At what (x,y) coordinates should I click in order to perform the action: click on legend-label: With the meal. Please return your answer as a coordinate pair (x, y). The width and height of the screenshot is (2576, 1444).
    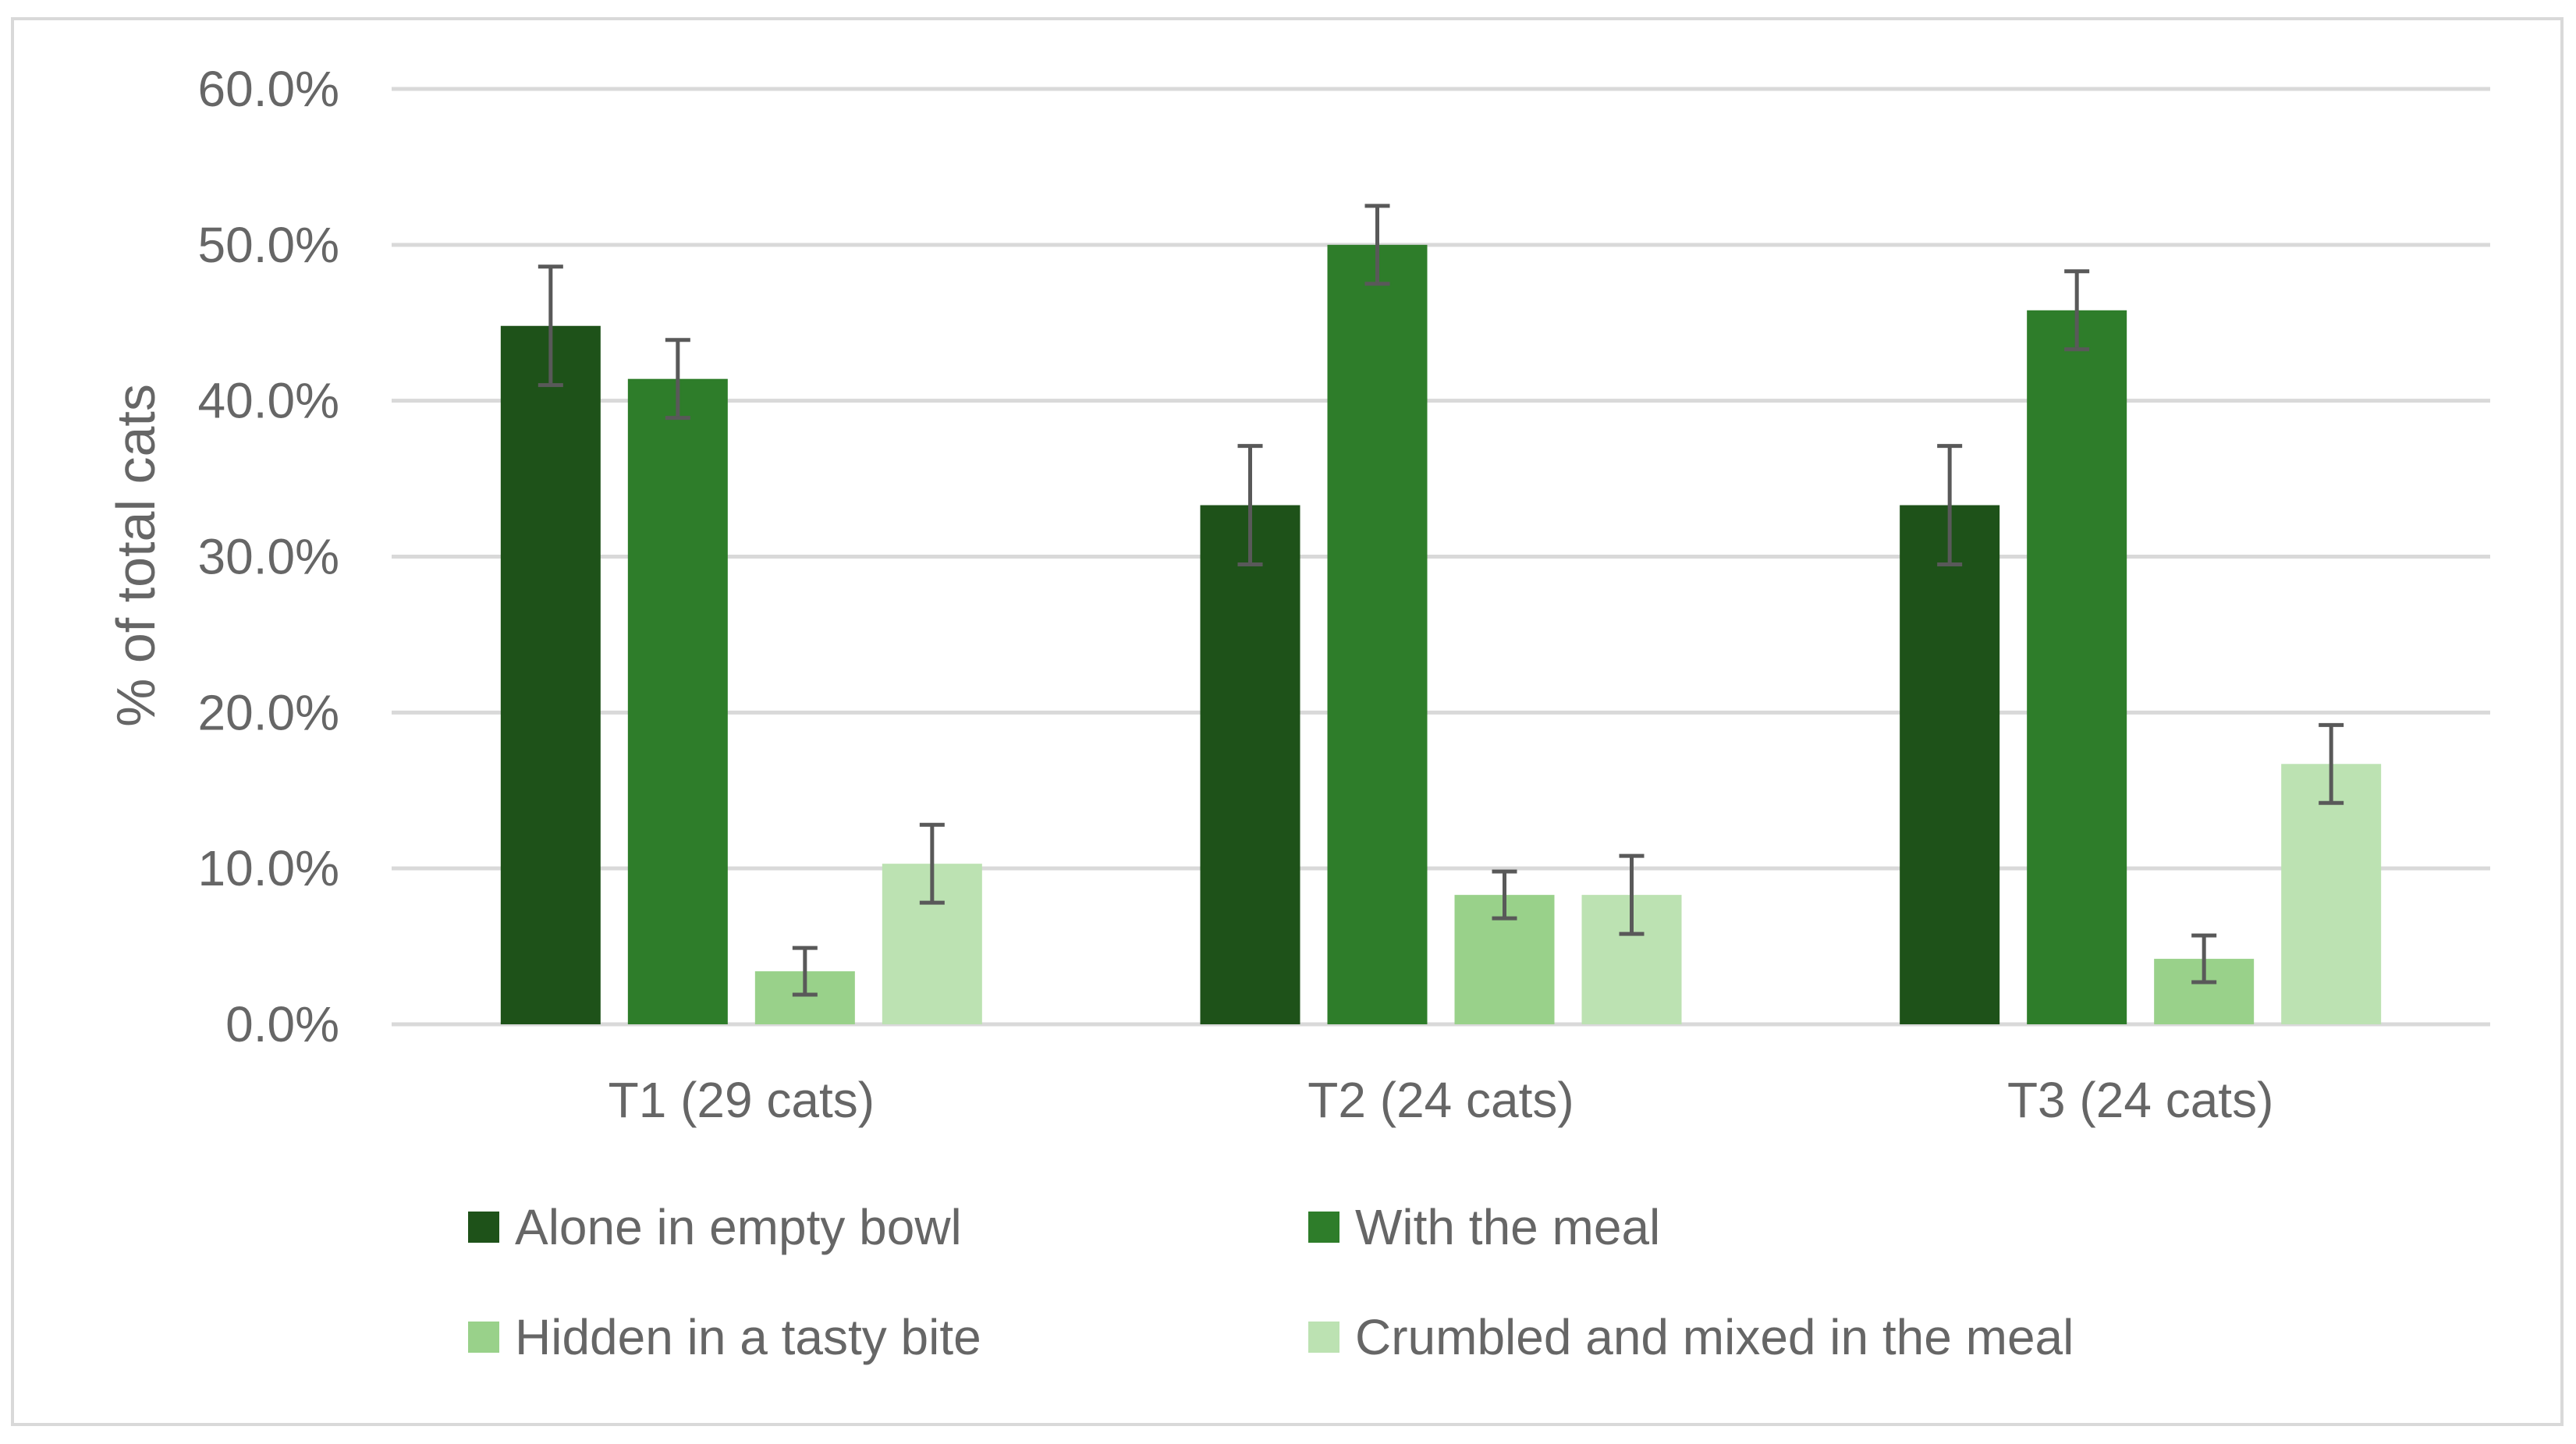
    Looking at the image, I should click on (1507, 1227).